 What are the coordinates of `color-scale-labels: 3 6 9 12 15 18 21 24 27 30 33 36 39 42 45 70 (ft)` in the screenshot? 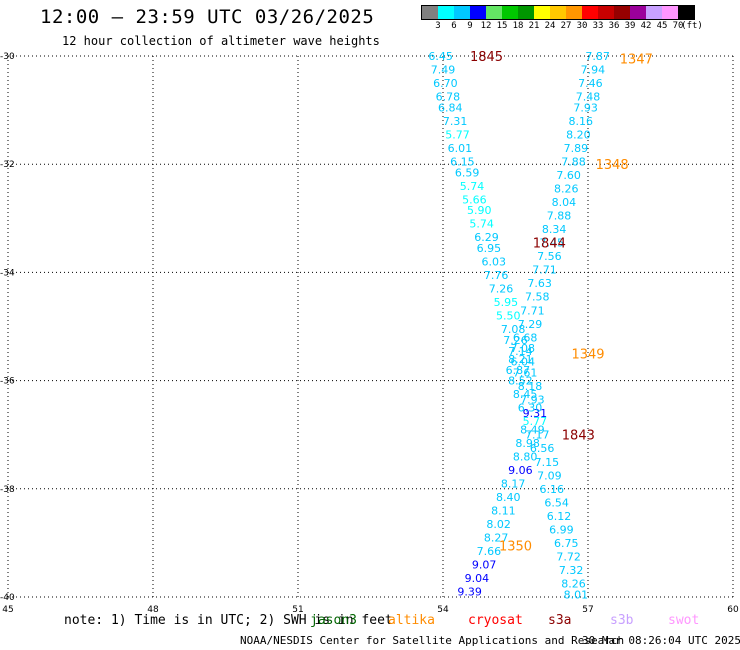 It's located at (562, 26).